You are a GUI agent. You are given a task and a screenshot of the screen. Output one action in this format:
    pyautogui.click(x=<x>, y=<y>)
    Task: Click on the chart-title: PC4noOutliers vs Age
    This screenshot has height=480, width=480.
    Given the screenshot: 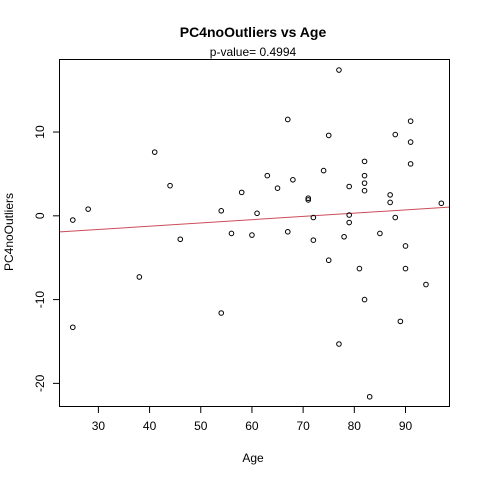 What is the action you would take?
    pyautogui.click(x=253, y=32)
    